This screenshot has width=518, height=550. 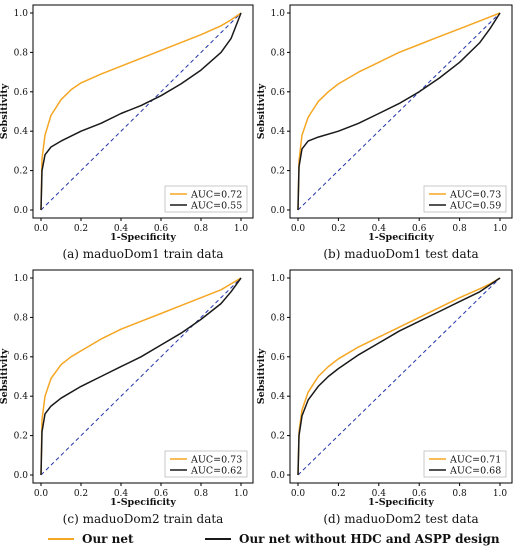 I want to click on chart-caption: (c) maduoDom2 train data, so click(x=143, y=519).